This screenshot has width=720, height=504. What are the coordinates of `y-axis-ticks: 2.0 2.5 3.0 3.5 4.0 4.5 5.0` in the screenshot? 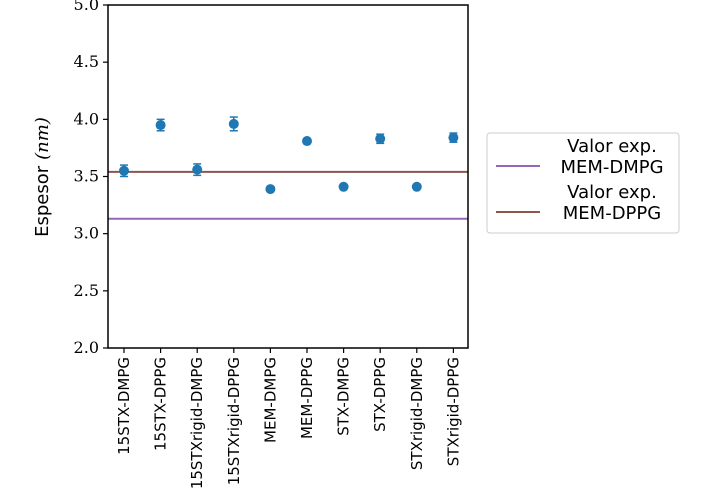 It's located at (91, 178).